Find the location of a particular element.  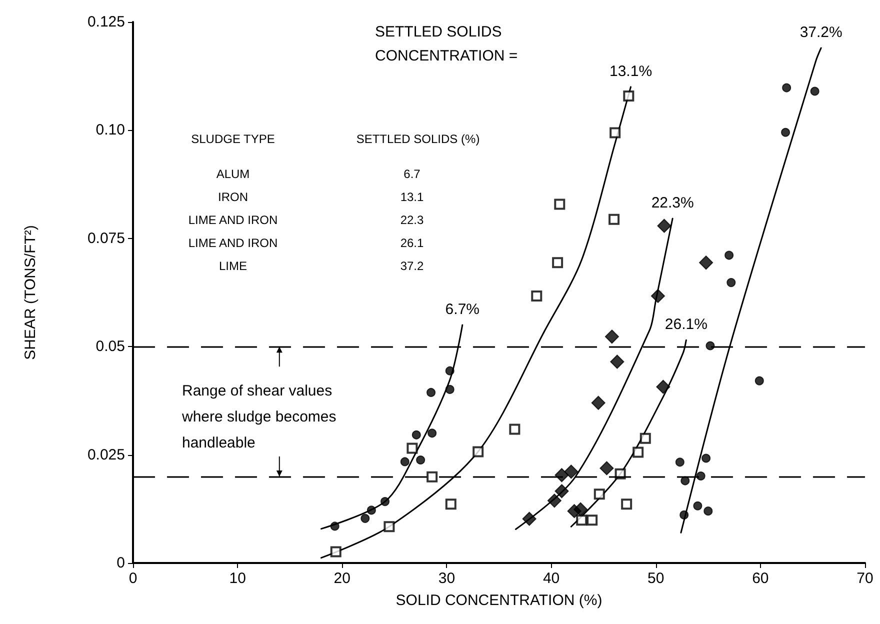

y-tick-label: 0.10 is located at coordinates (110, 130).